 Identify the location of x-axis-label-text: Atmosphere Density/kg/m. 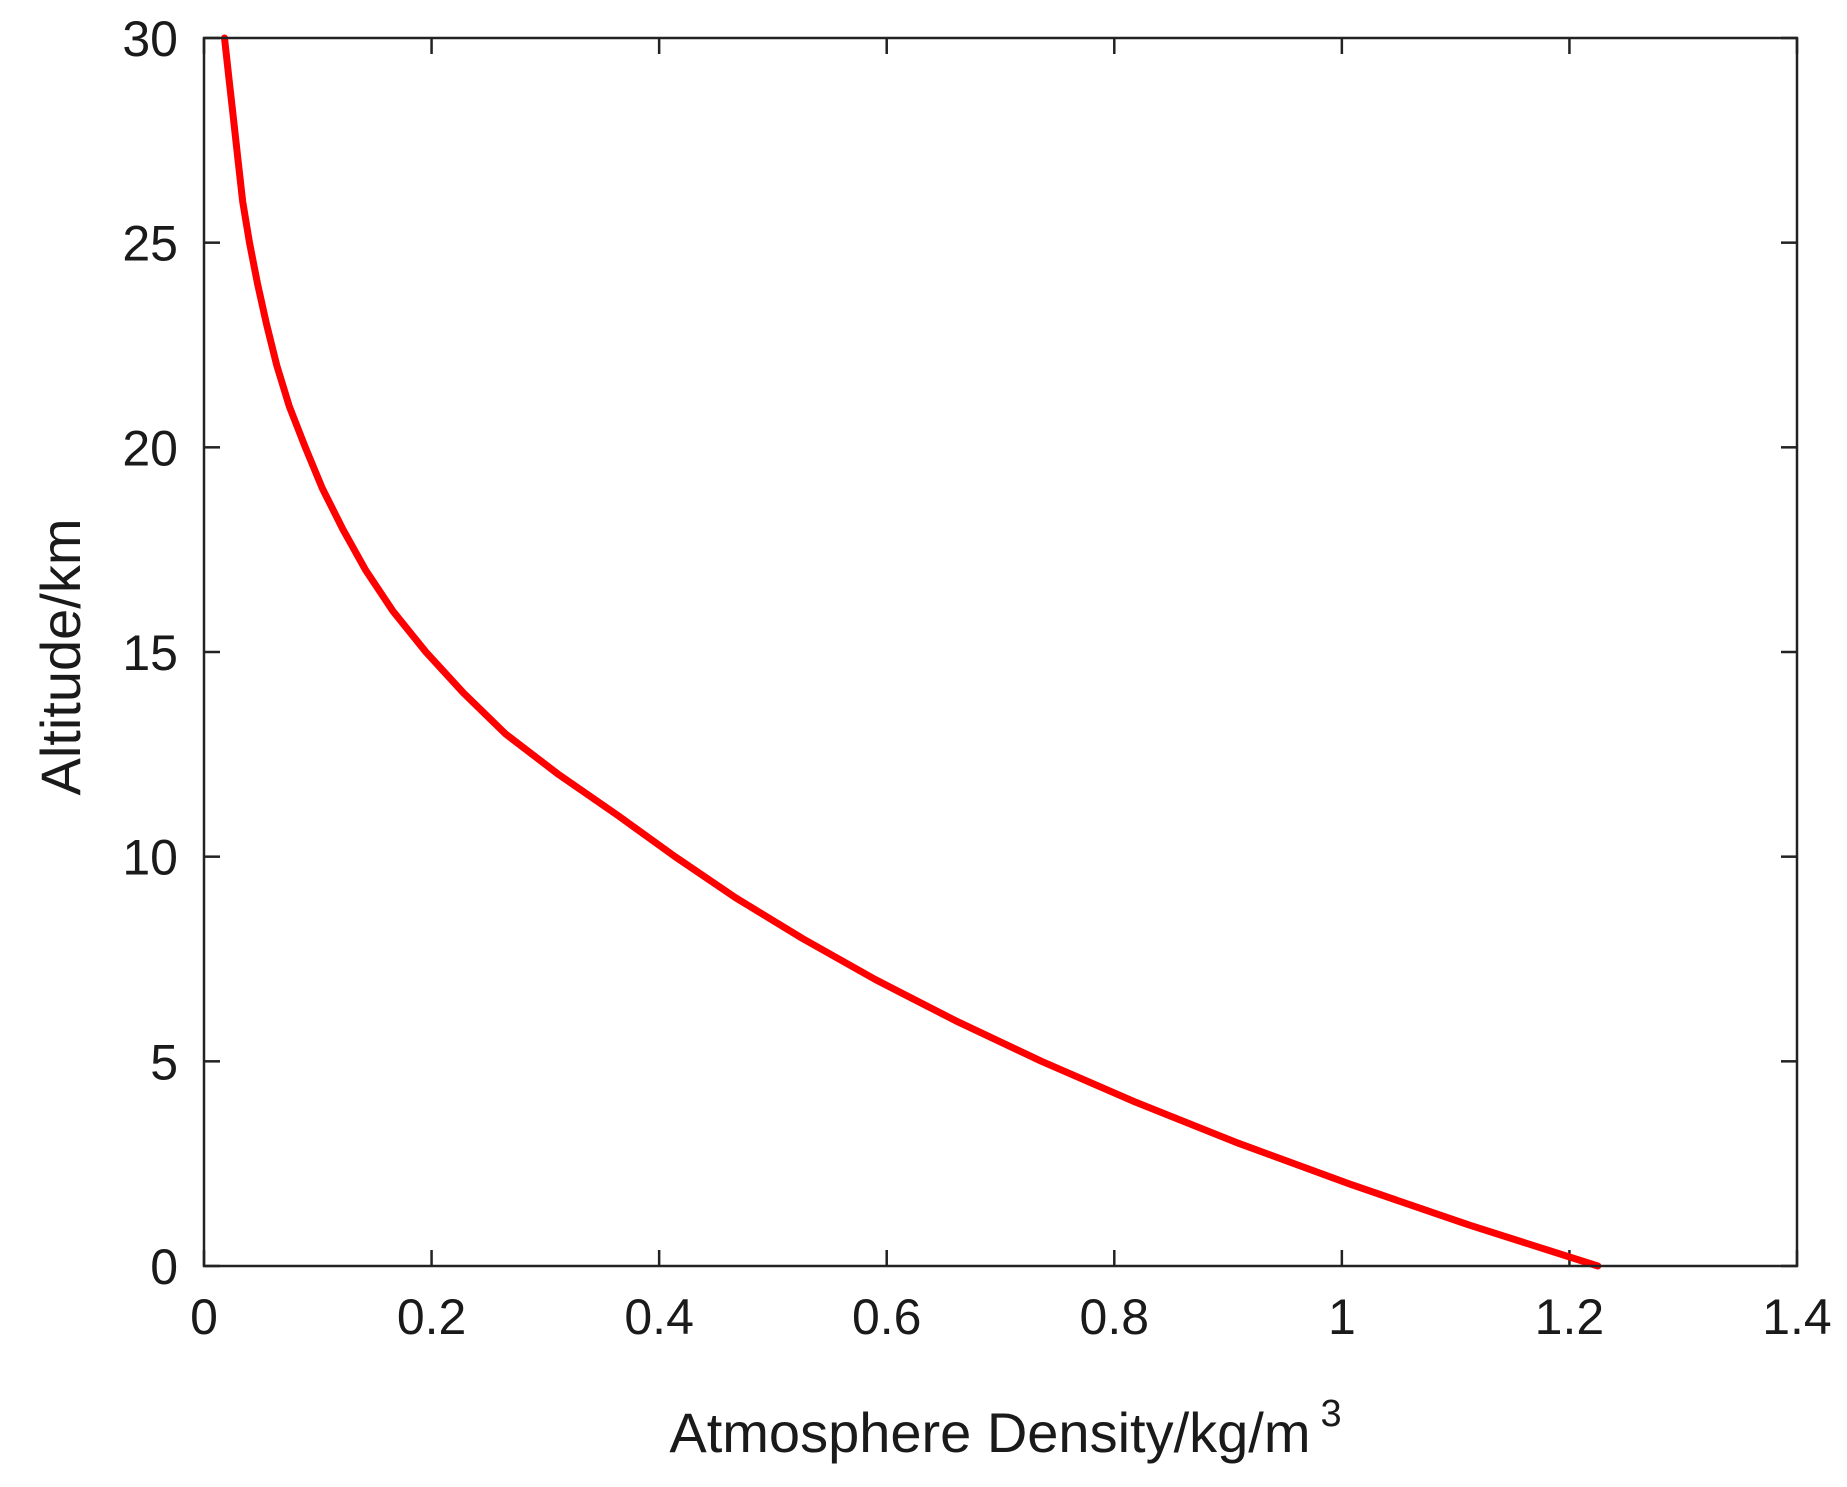
(989, 1432).